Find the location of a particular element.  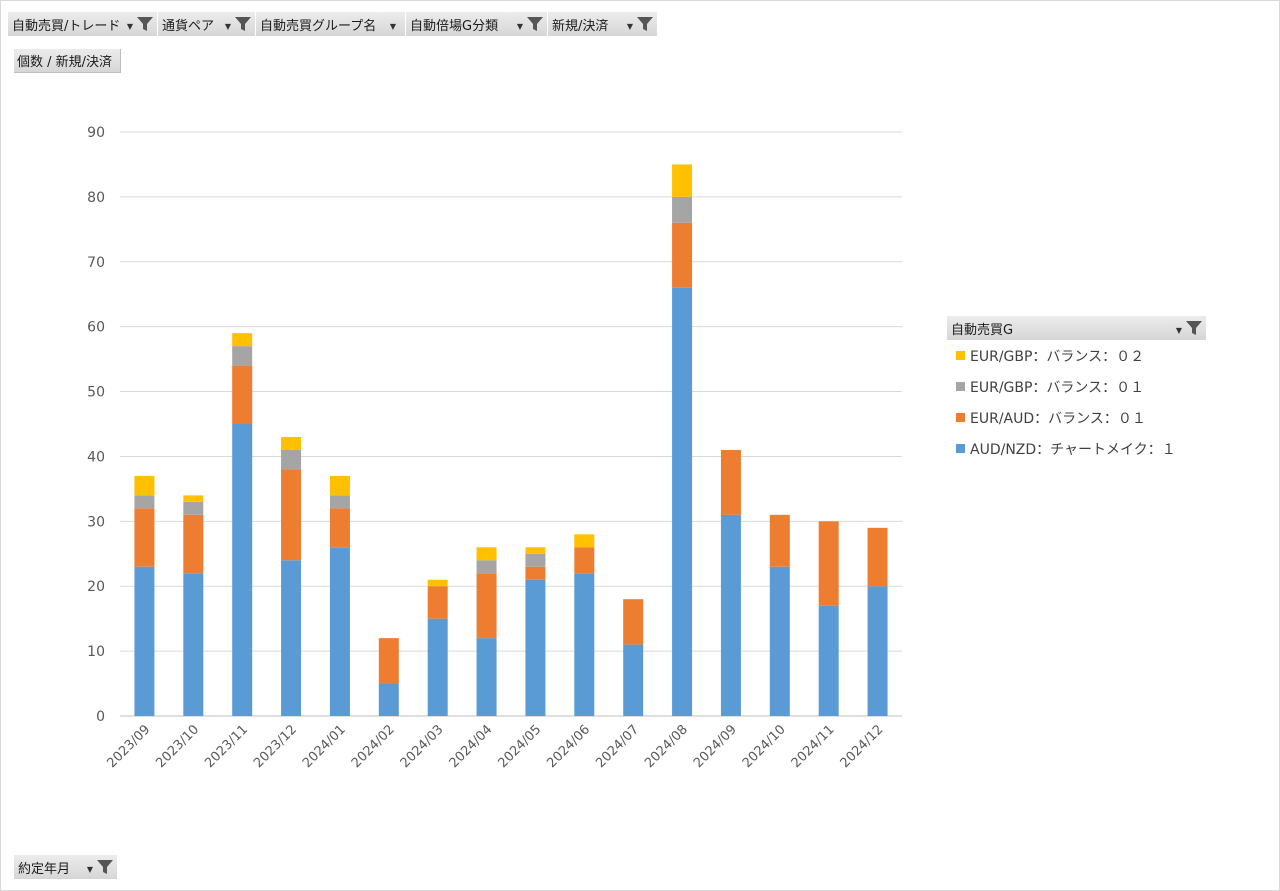

x-tick-label: 2024/10 is located at coordinates (764, 746).